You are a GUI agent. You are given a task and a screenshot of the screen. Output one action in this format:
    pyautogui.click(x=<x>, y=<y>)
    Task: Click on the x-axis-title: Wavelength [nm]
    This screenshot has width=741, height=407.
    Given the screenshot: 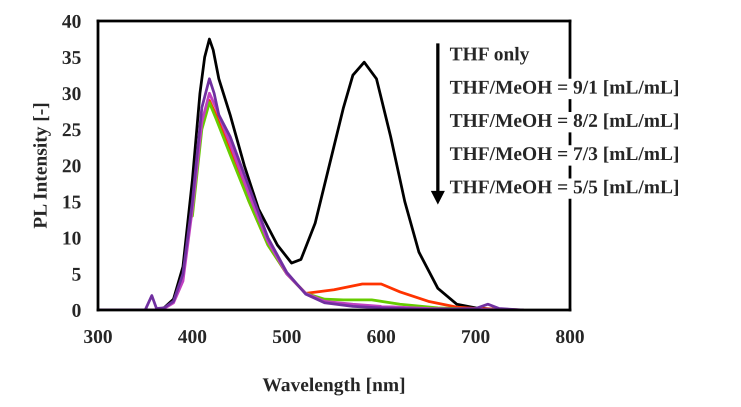 What is the action you would take?
    pyautogui.click(x=333, y=387)
    